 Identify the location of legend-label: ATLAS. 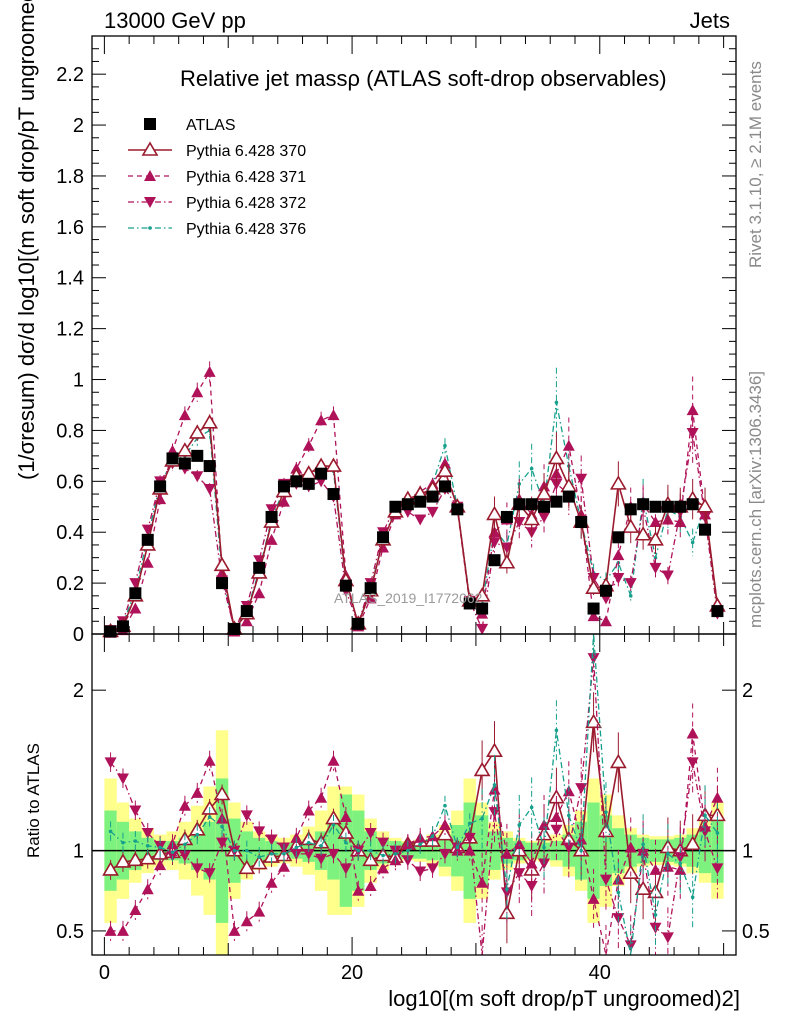
(211, 125).